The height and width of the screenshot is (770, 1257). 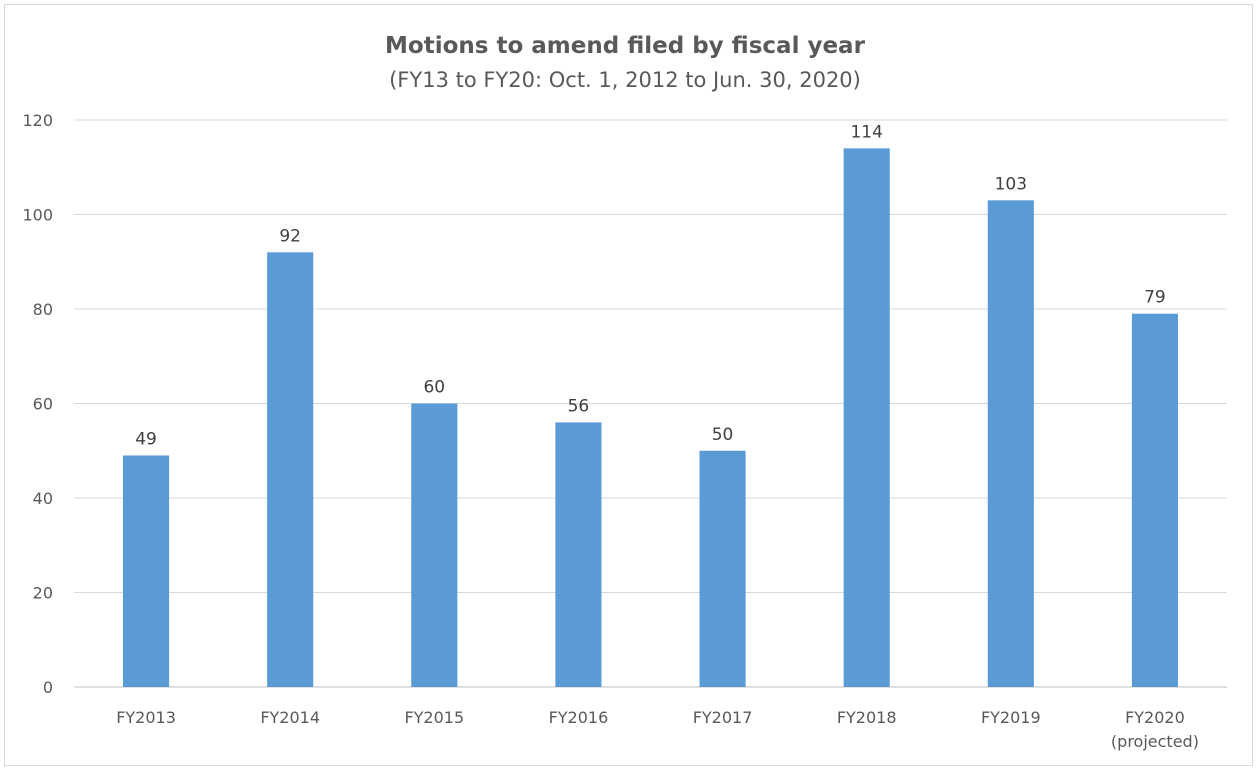 I want to click on x-tick-label: FY2019, so click(x=1011, y=717).